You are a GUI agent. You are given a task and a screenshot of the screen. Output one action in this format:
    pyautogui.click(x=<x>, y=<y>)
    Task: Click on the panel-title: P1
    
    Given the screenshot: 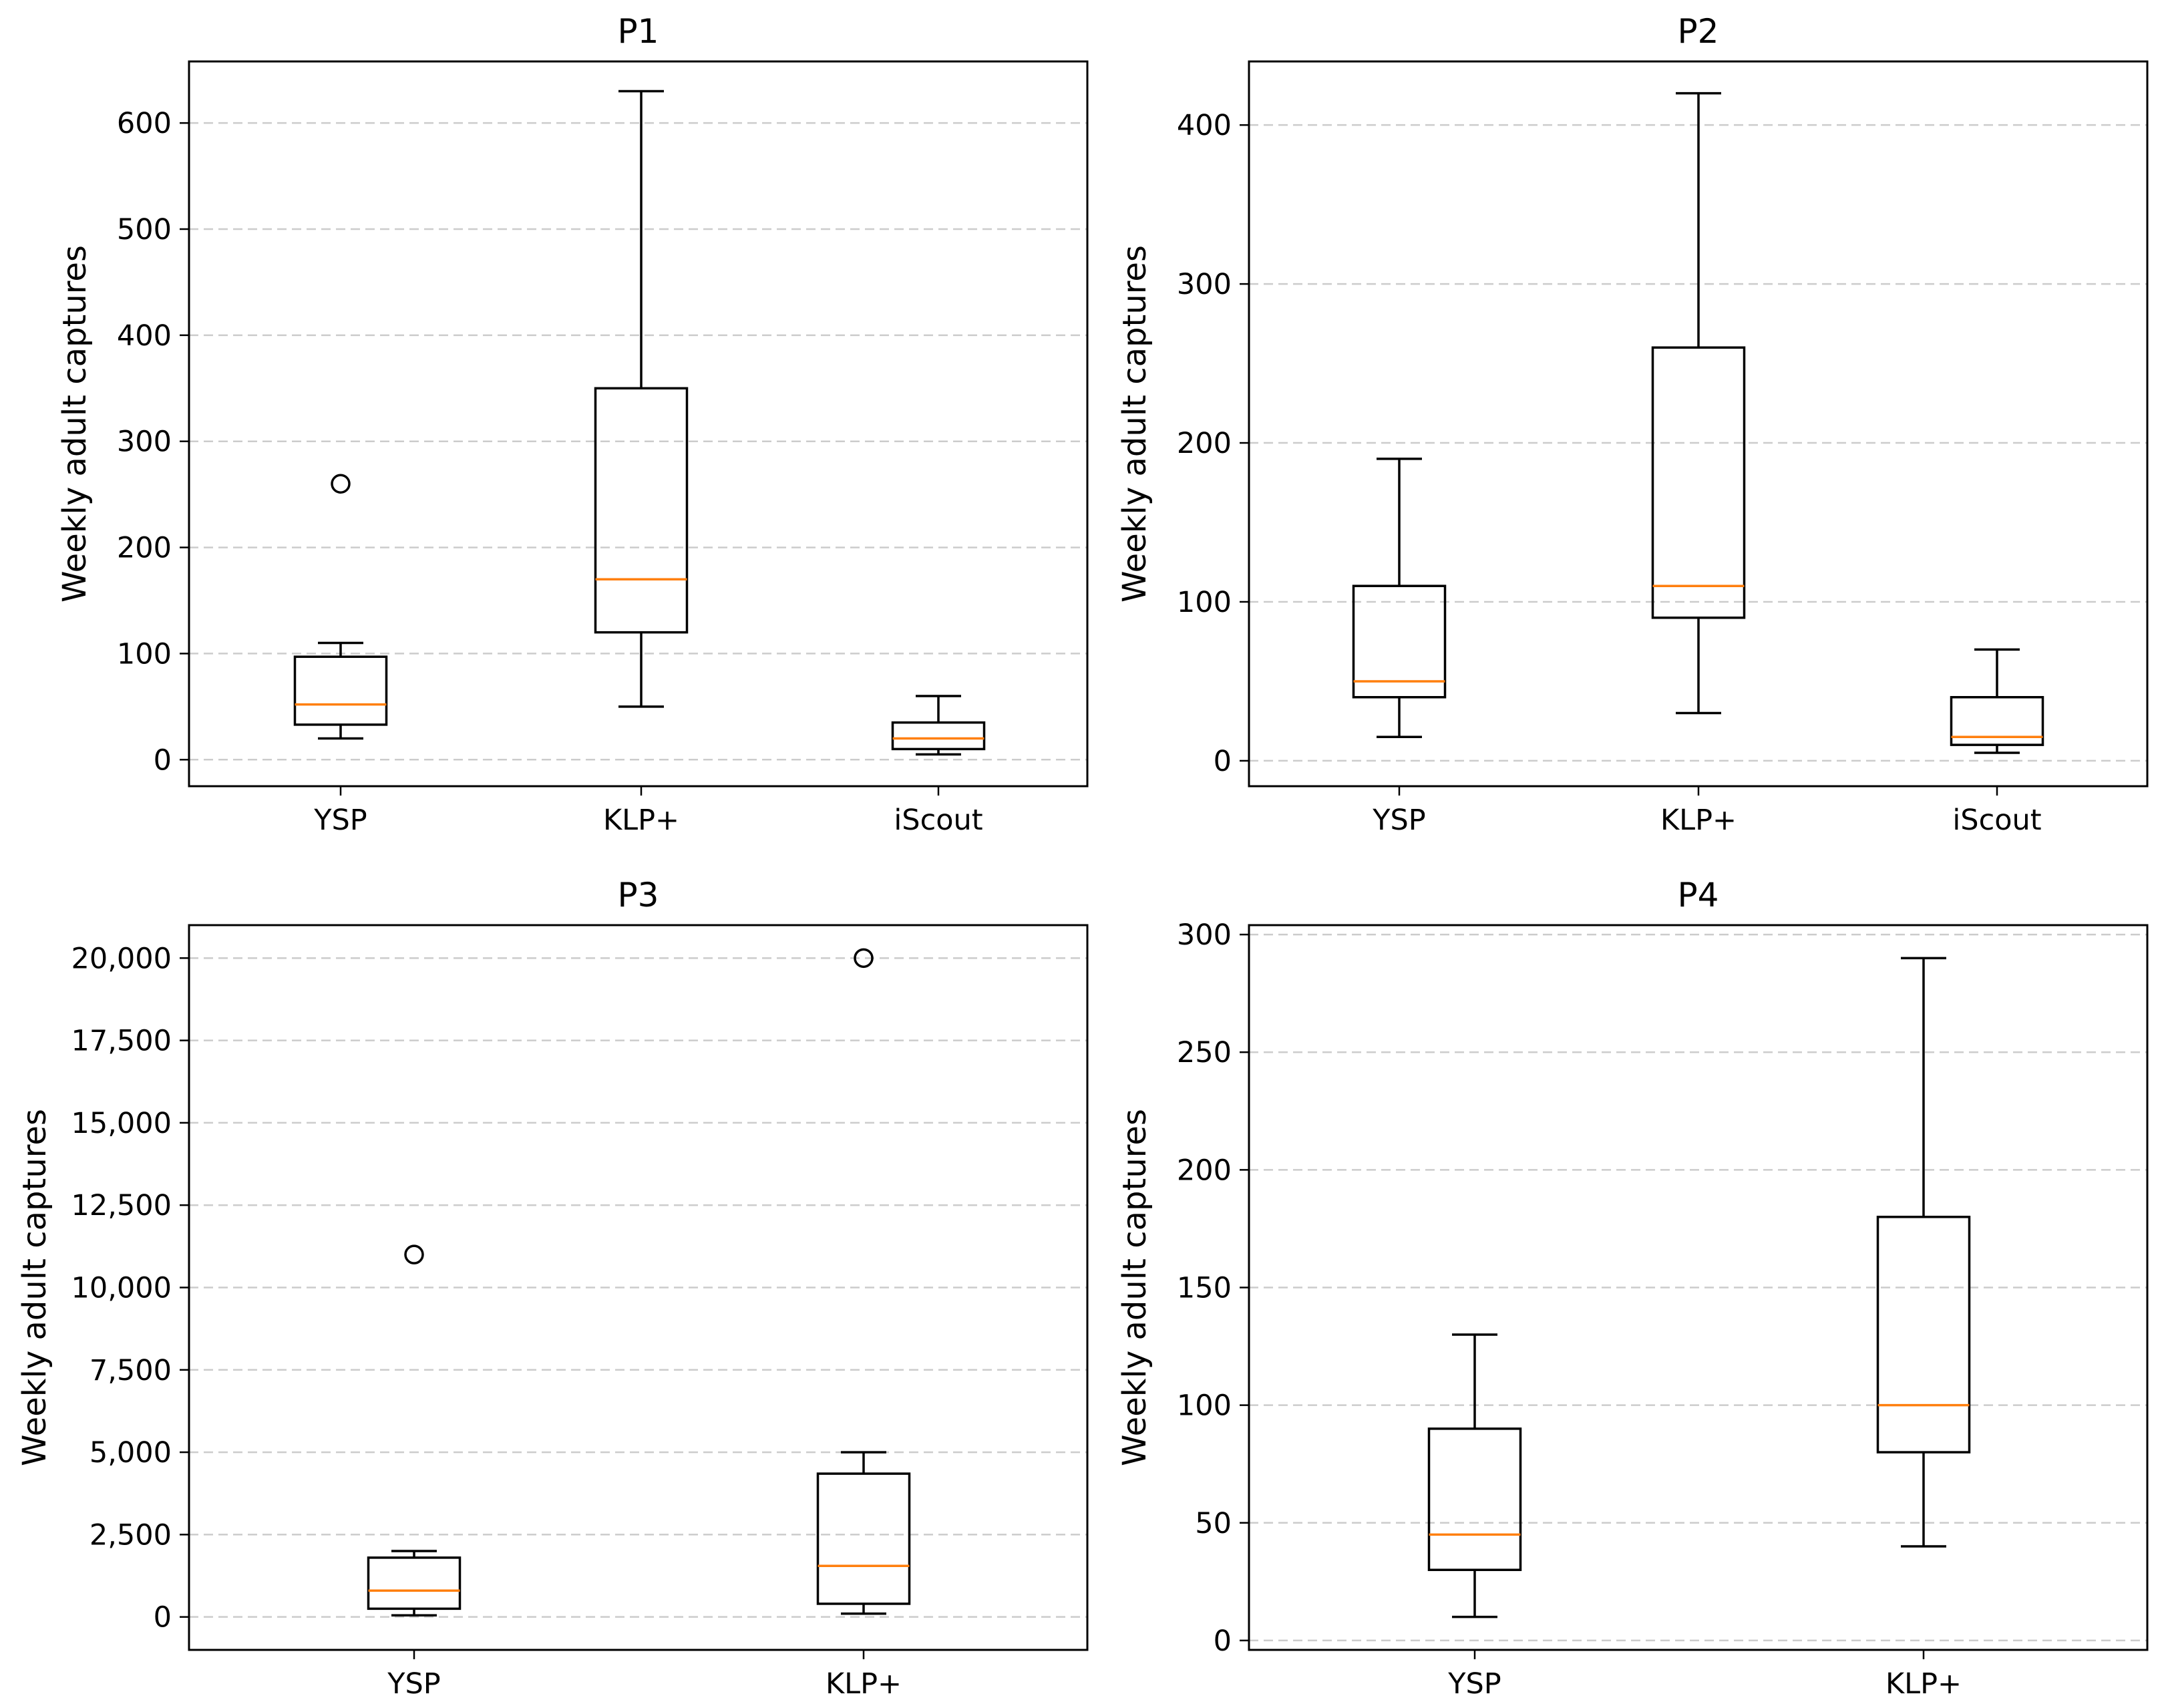 What is the action you would take?
    pyautogui.click(x=638, y=31)
    